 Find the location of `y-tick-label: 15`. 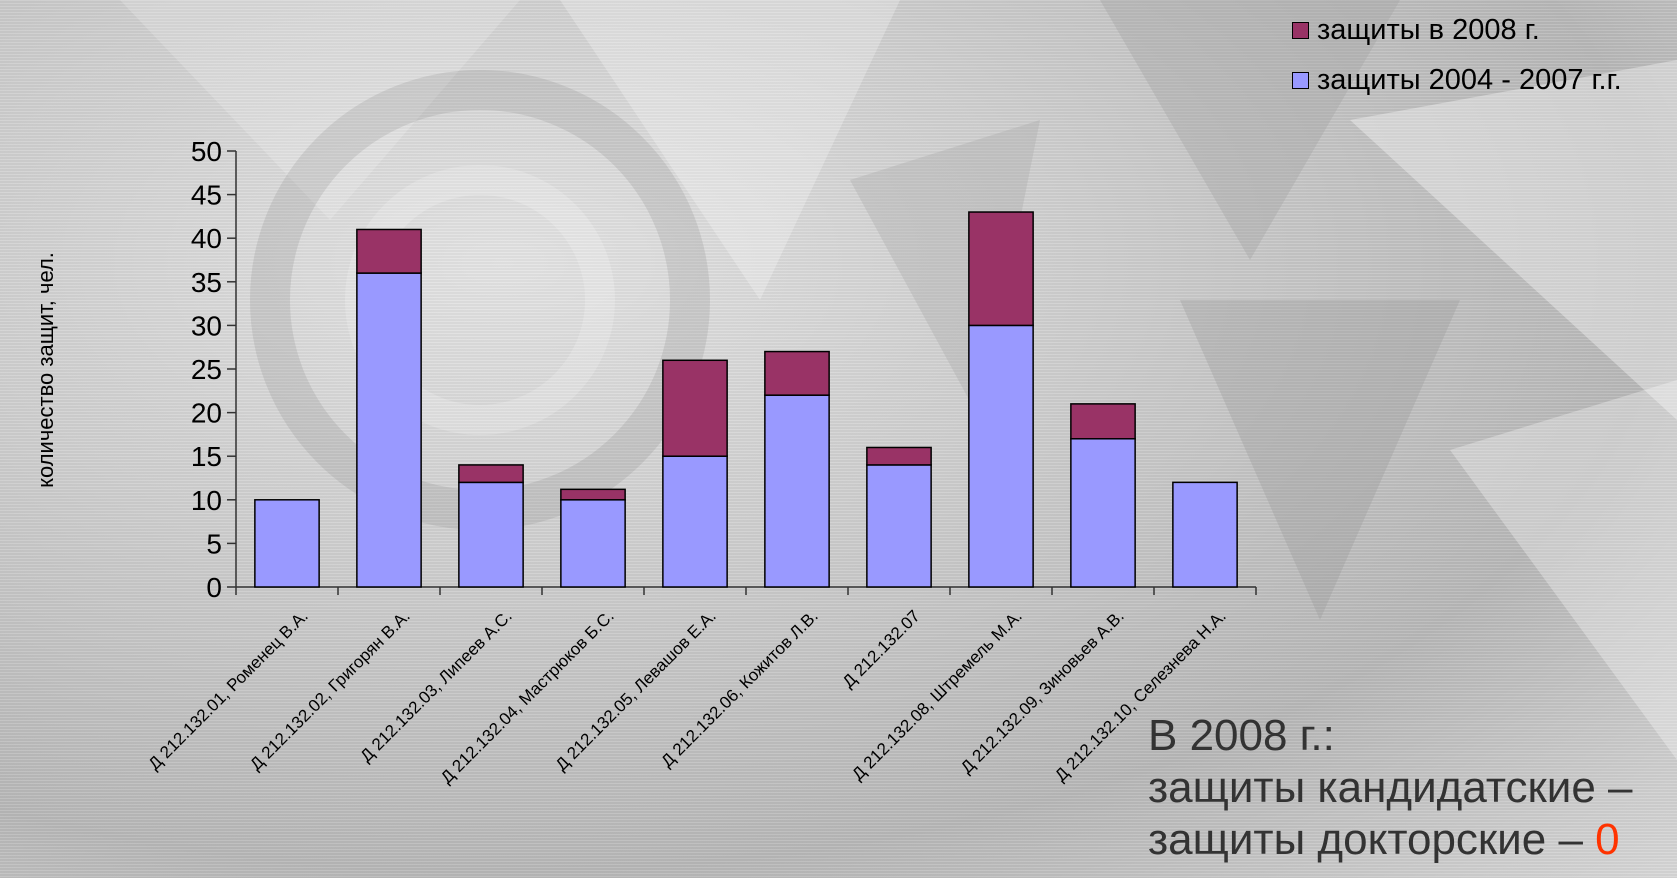

y-tick-label: 15 is located at coordinates (206, 456).